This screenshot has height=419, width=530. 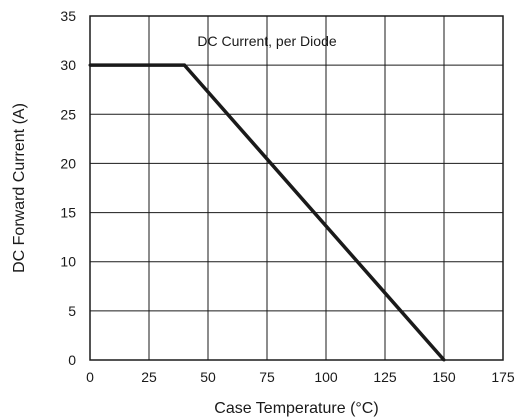 I want to click on y-axis-label: DC Forward Current (A), so click(x=19, y=188).